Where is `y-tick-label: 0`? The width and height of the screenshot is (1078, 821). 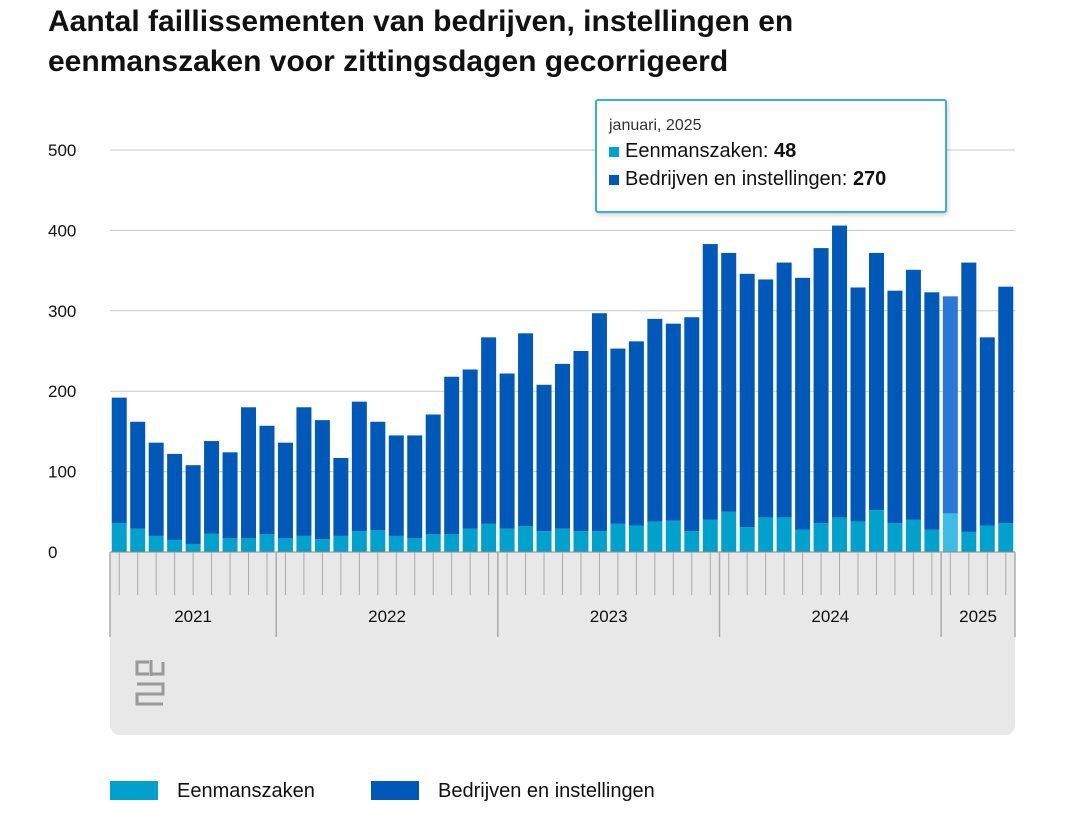 y-tick-label: 0 is located at coordinates (52, 552).